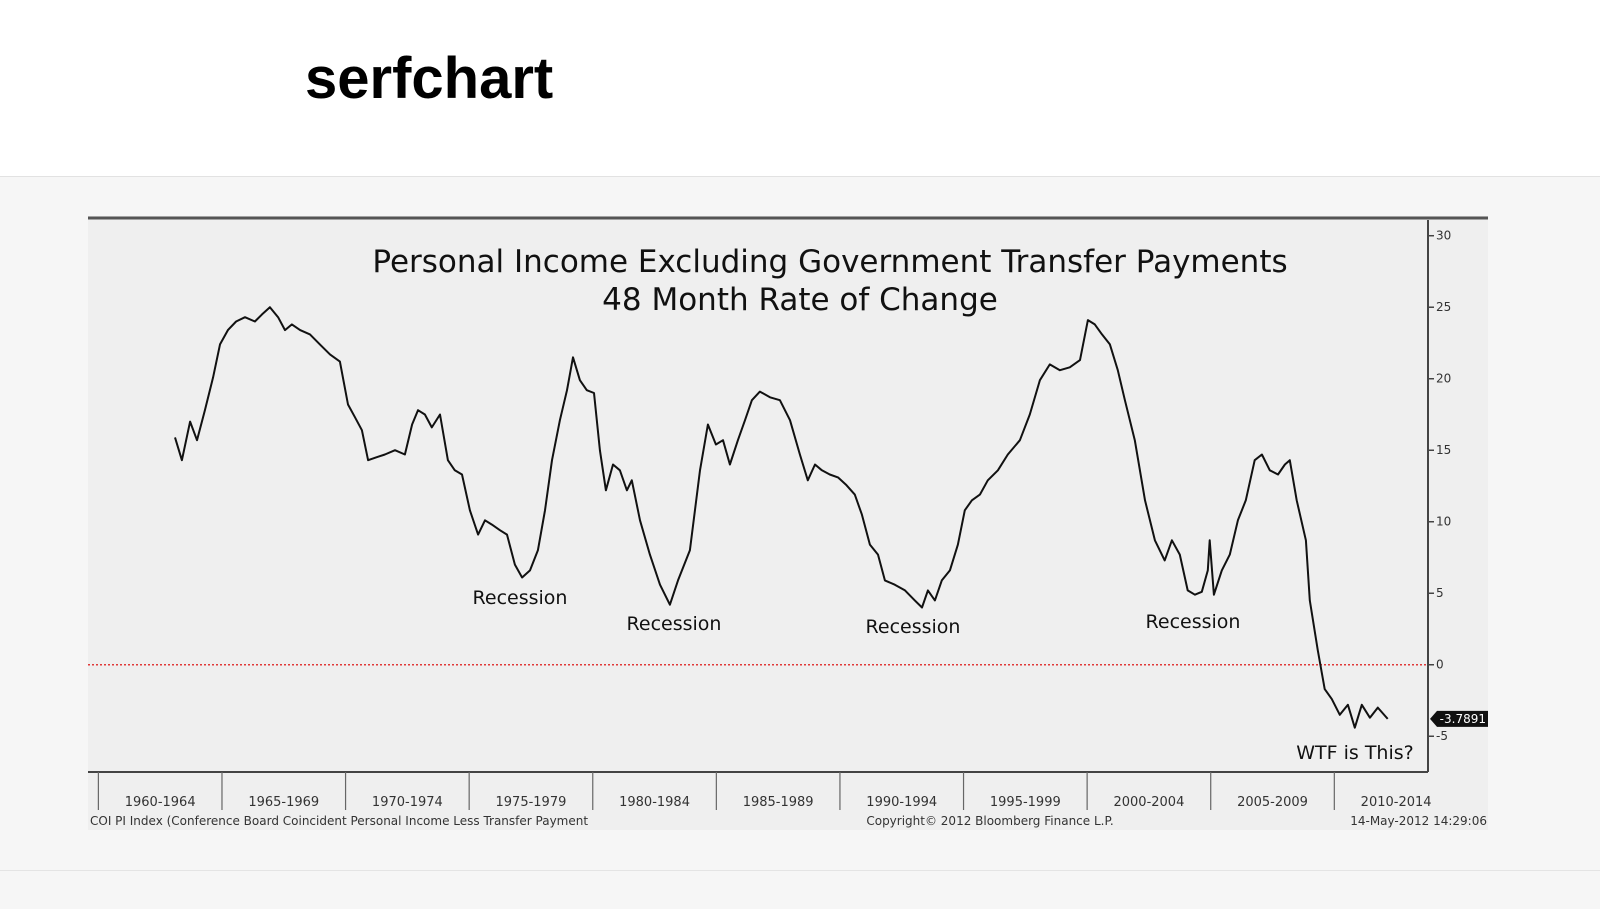  Describe the element at coordinates (407, 802) in the screenshot. I see `x-tick-label: 1970-1974` at that location.